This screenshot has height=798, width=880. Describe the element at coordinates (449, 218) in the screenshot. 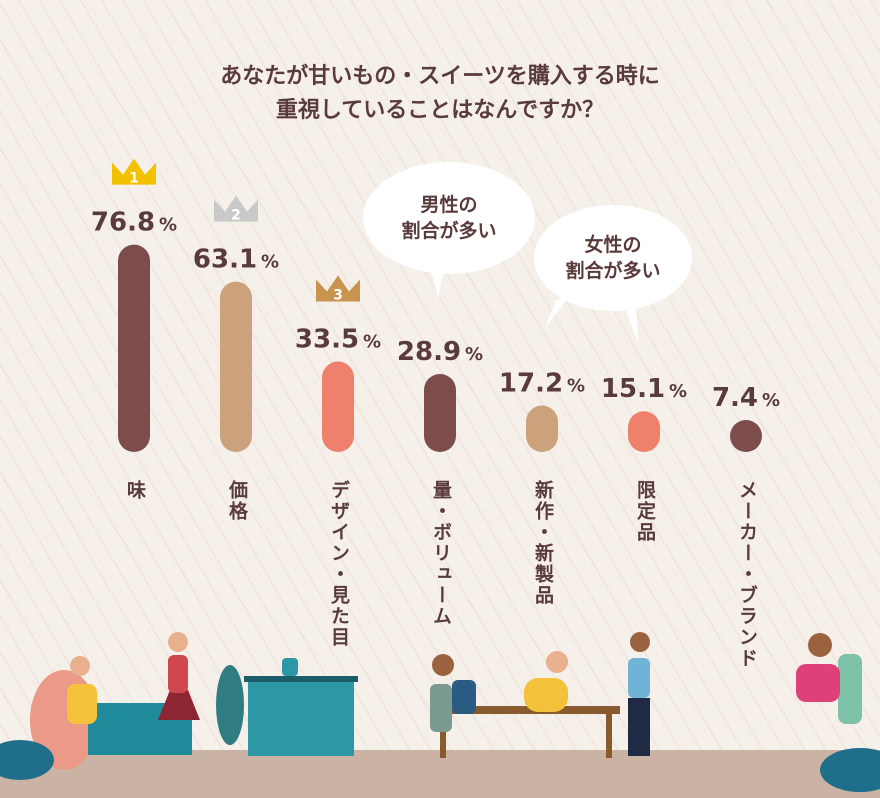

I see `male-annotation-bubble: 男性の 割合が多い` at that location.